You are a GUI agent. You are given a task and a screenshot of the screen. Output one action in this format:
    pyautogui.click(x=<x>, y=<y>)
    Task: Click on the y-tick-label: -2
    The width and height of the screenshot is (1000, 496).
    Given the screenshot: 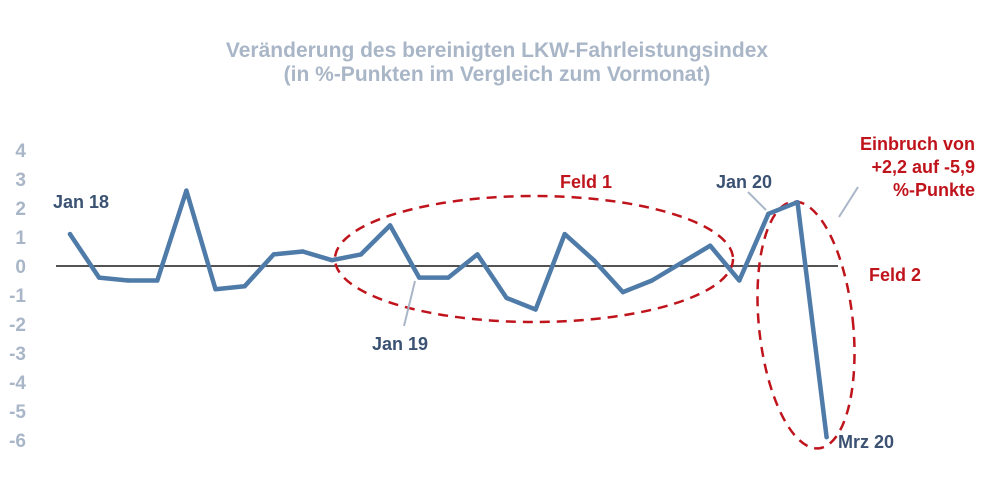 What is the action you would take?
    pyautogui.click(x=17, y=325)
    